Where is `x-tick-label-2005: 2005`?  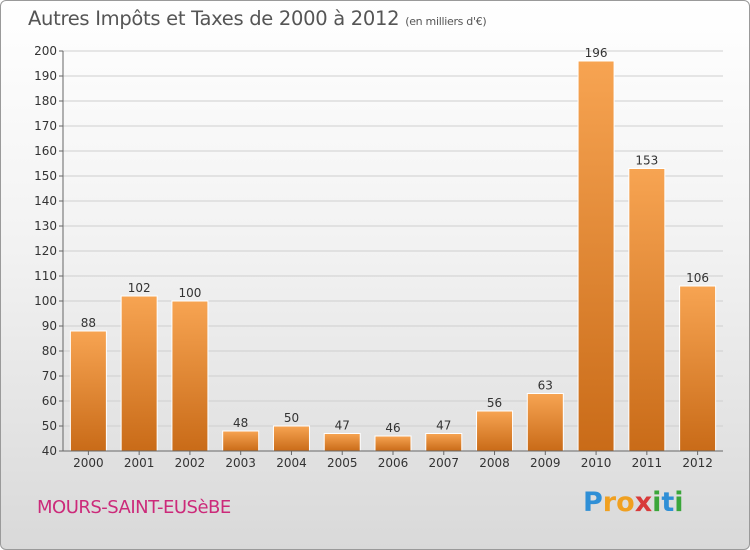 x-tick-label-2005: 2005 is located at coordinates (342, 463).